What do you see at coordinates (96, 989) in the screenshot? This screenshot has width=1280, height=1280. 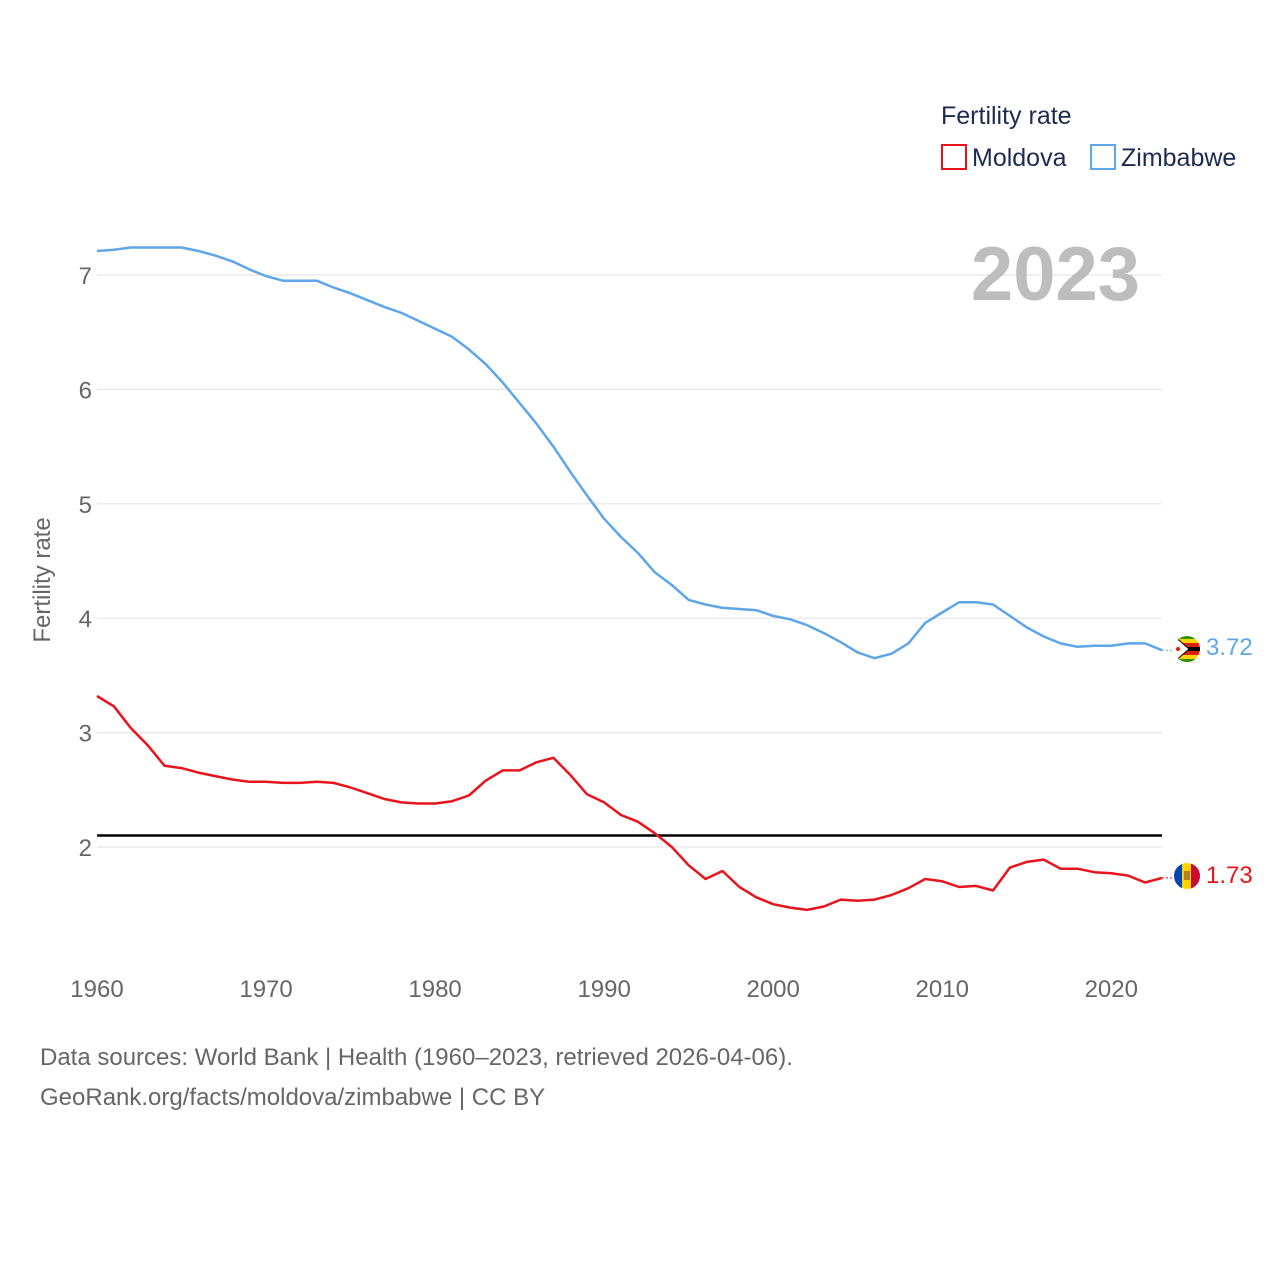 I see `x-tick-label: 1960` at bounding box center [96, 989].